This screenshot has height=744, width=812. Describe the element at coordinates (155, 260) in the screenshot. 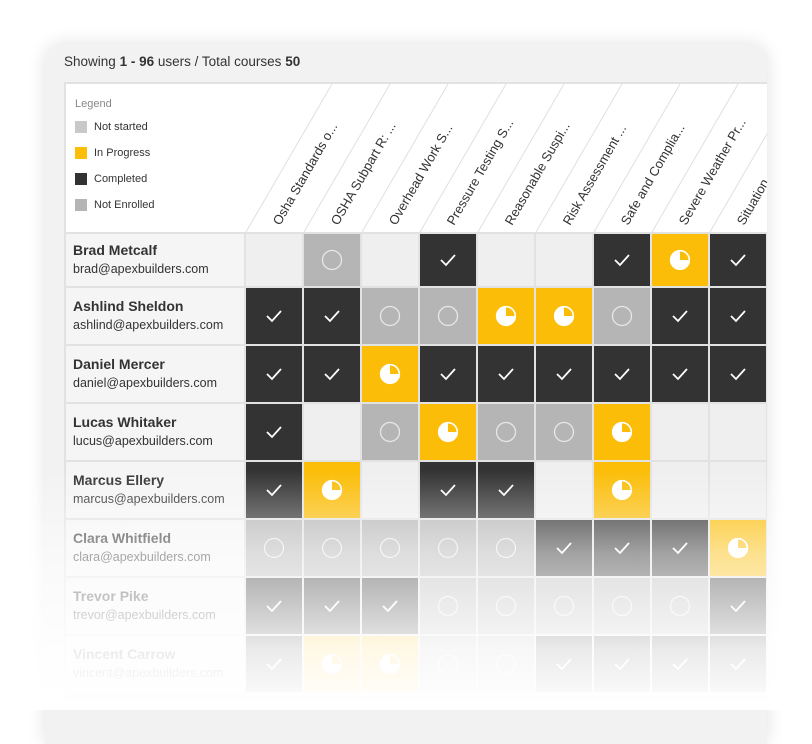

I see `user-cell: Brad Metcalf brad@apexbuilders.com` at that location.